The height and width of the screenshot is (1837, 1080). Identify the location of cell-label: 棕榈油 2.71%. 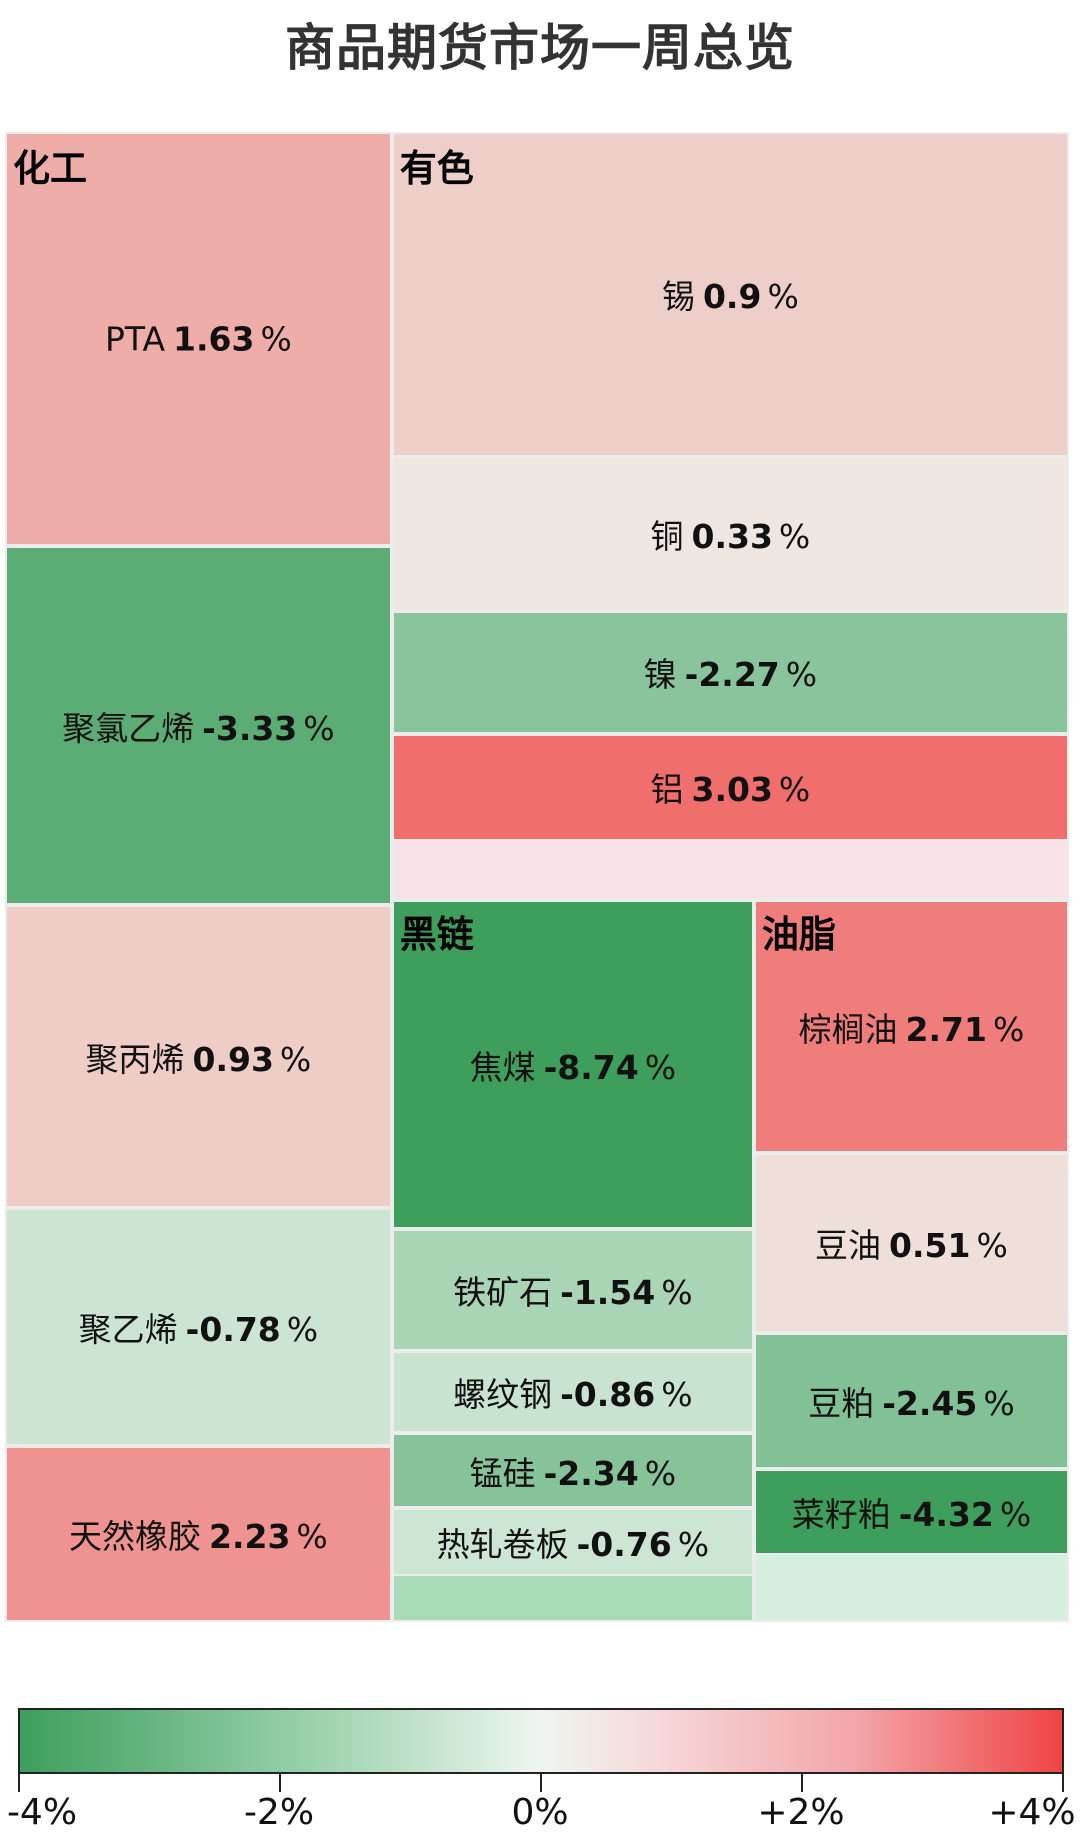
(911, 1027).